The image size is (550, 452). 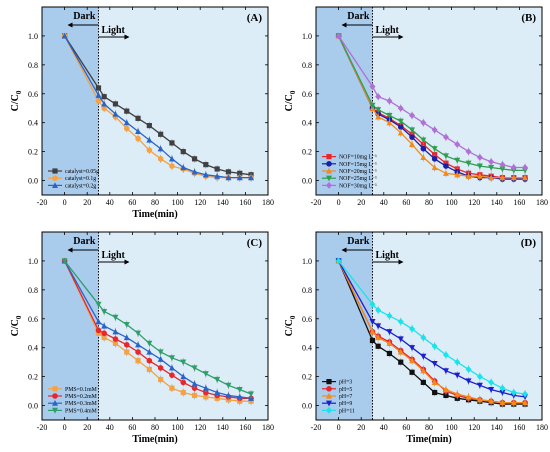 What do you see at coordinates (528, 18) in the screenshot?
I see `panel-label: (B)` at bounding box center [528, 18].